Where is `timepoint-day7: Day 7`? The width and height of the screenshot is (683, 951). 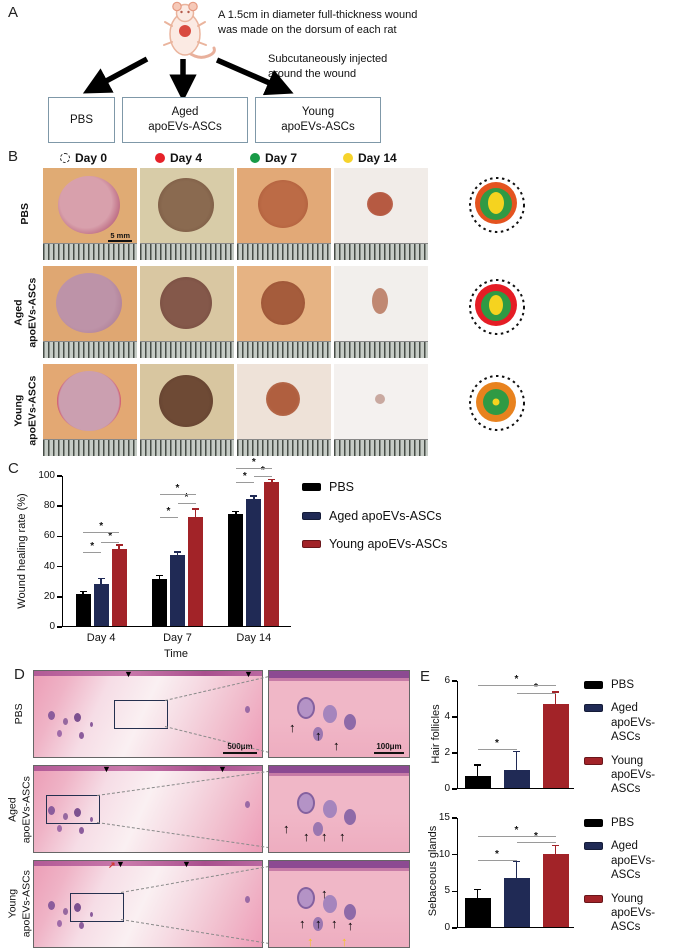 timepoint-day7: Day 7 is located at coordinates (273, 158).